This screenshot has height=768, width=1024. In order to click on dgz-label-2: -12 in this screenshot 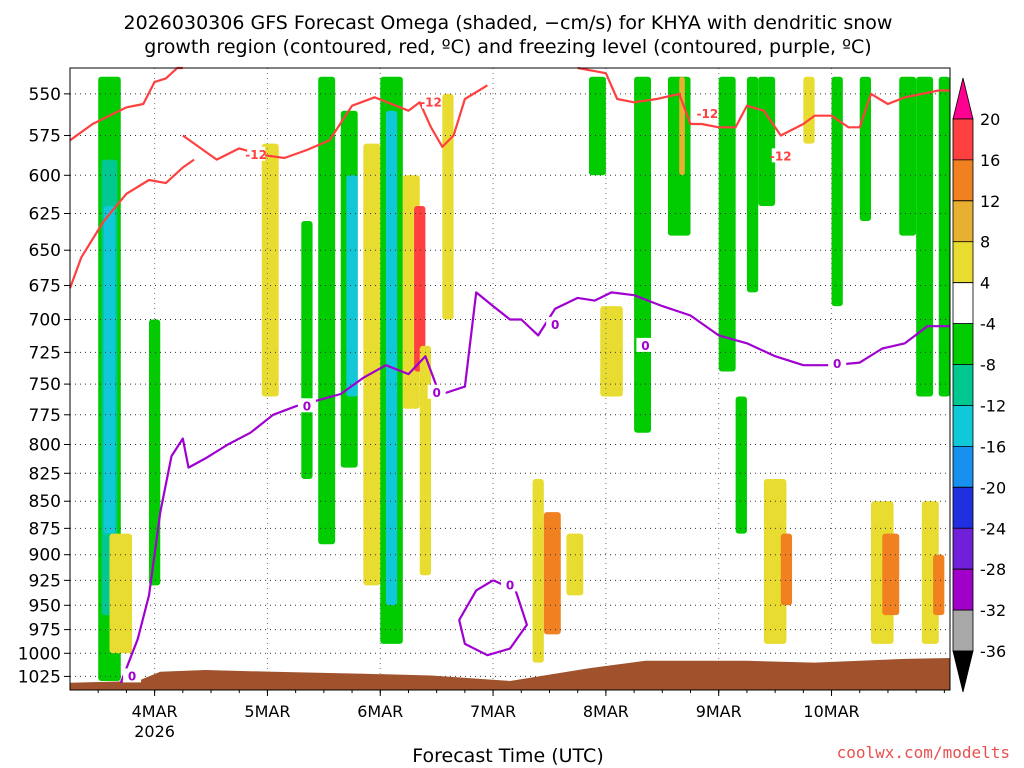, I will do `click(431, 102)`.